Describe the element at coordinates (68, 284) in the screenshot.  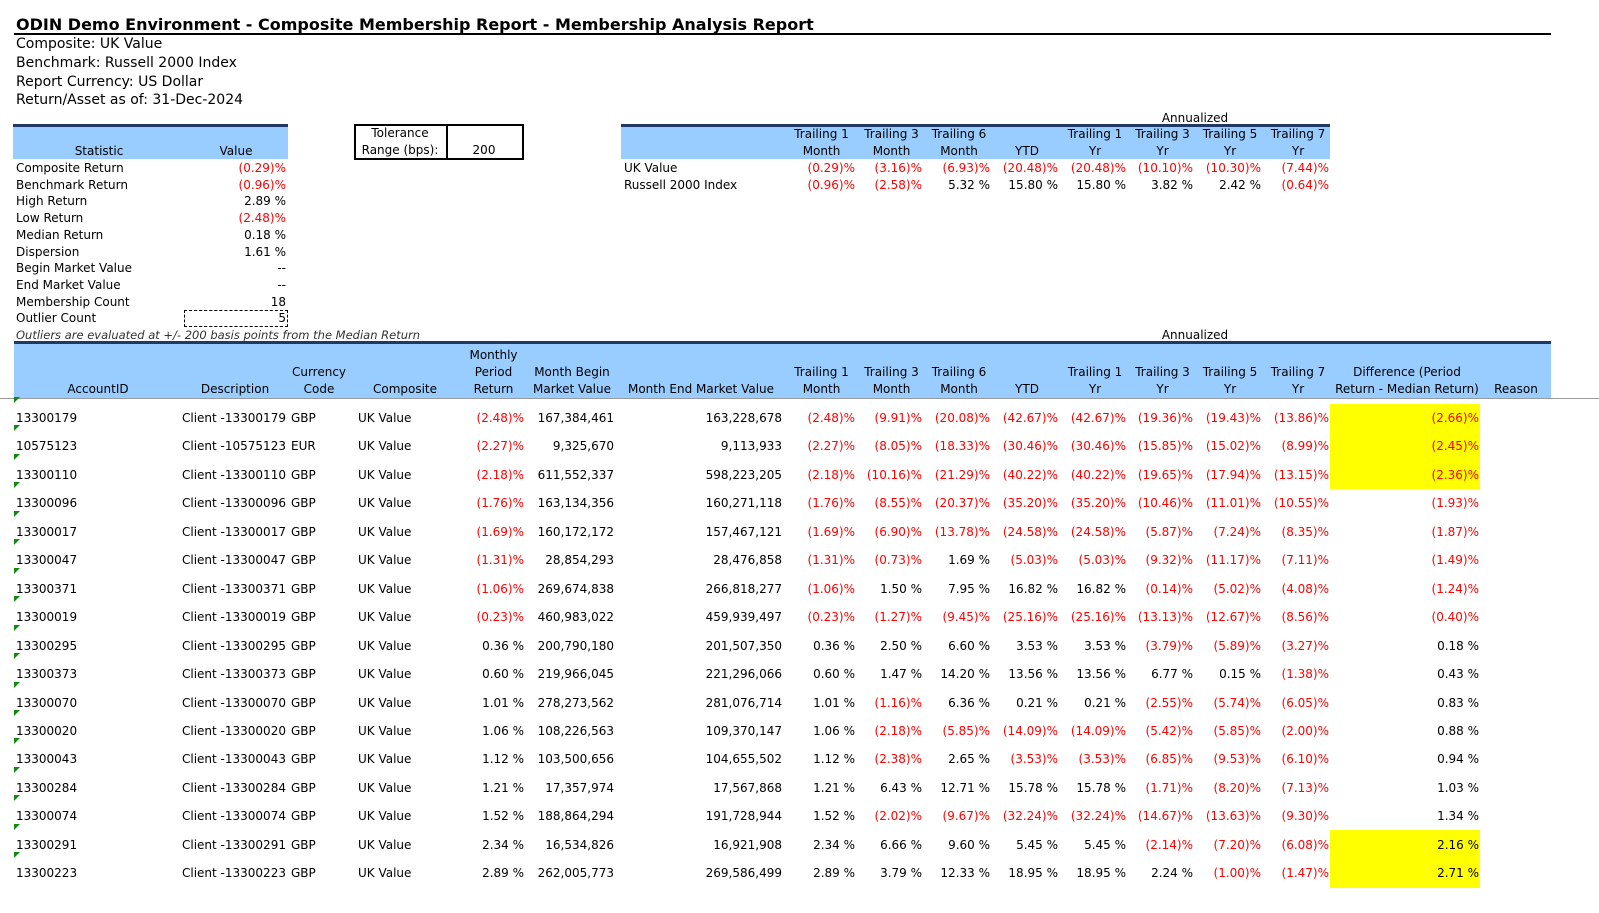
I see `stats-label: End Market Value` at that location.